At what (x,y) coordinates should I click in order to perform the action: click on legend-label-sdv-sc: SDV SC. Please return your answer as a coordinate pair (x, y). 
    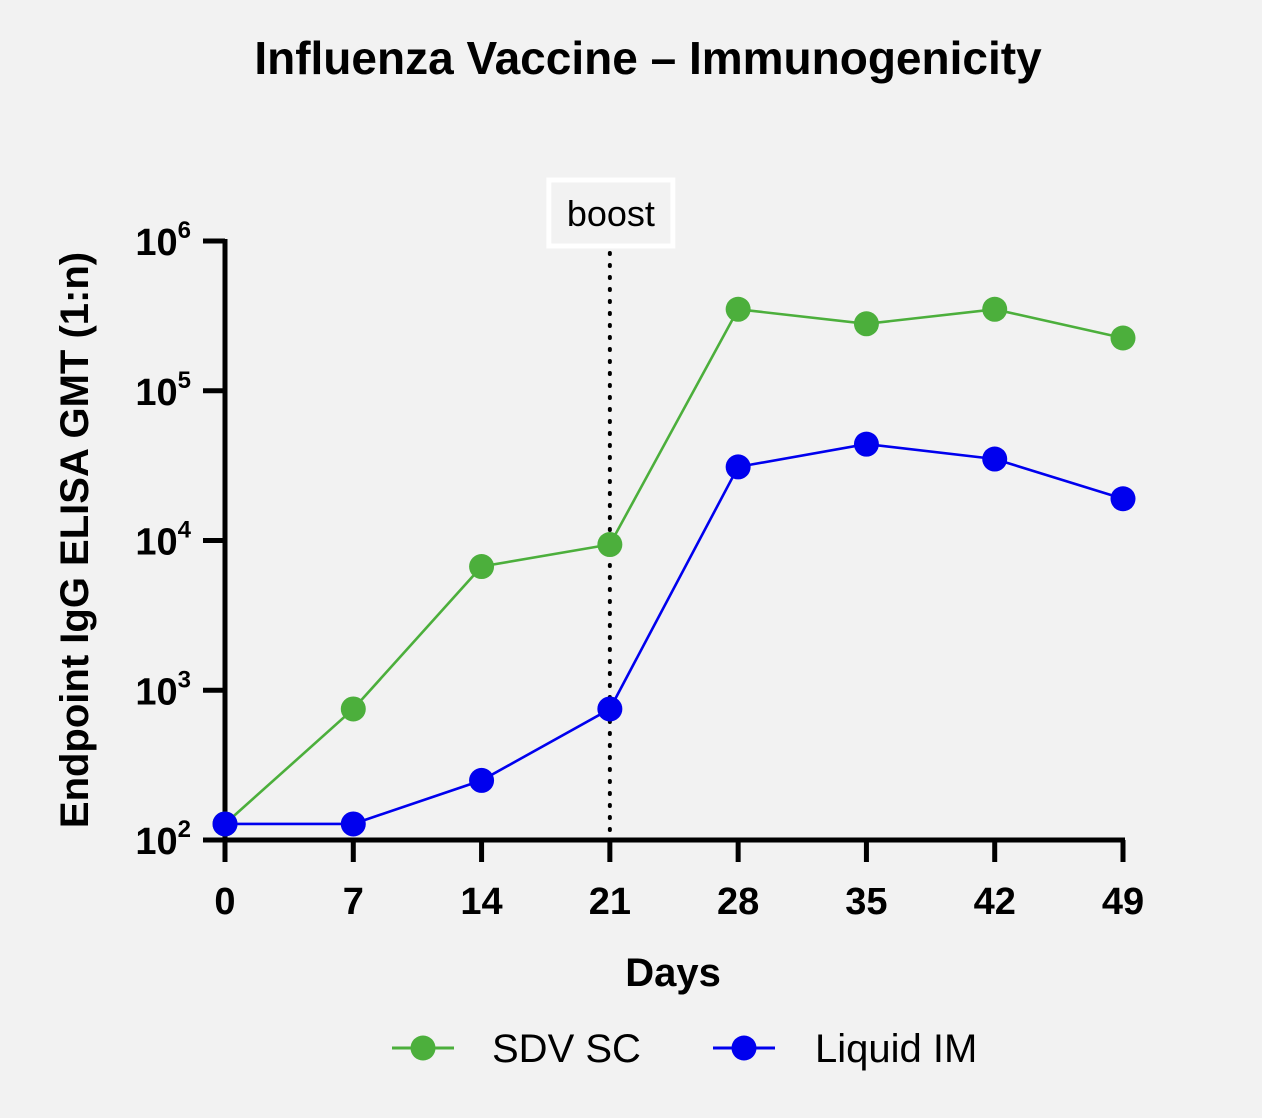
    Looking at the image, I should click on (566, 1049).